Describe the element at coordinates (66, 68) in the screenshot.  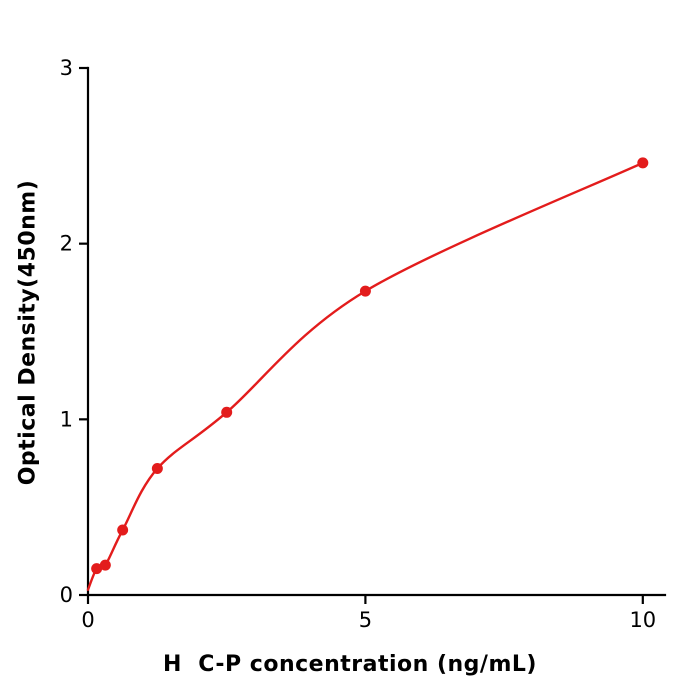
I see `y-tick-label: 3` at that location.